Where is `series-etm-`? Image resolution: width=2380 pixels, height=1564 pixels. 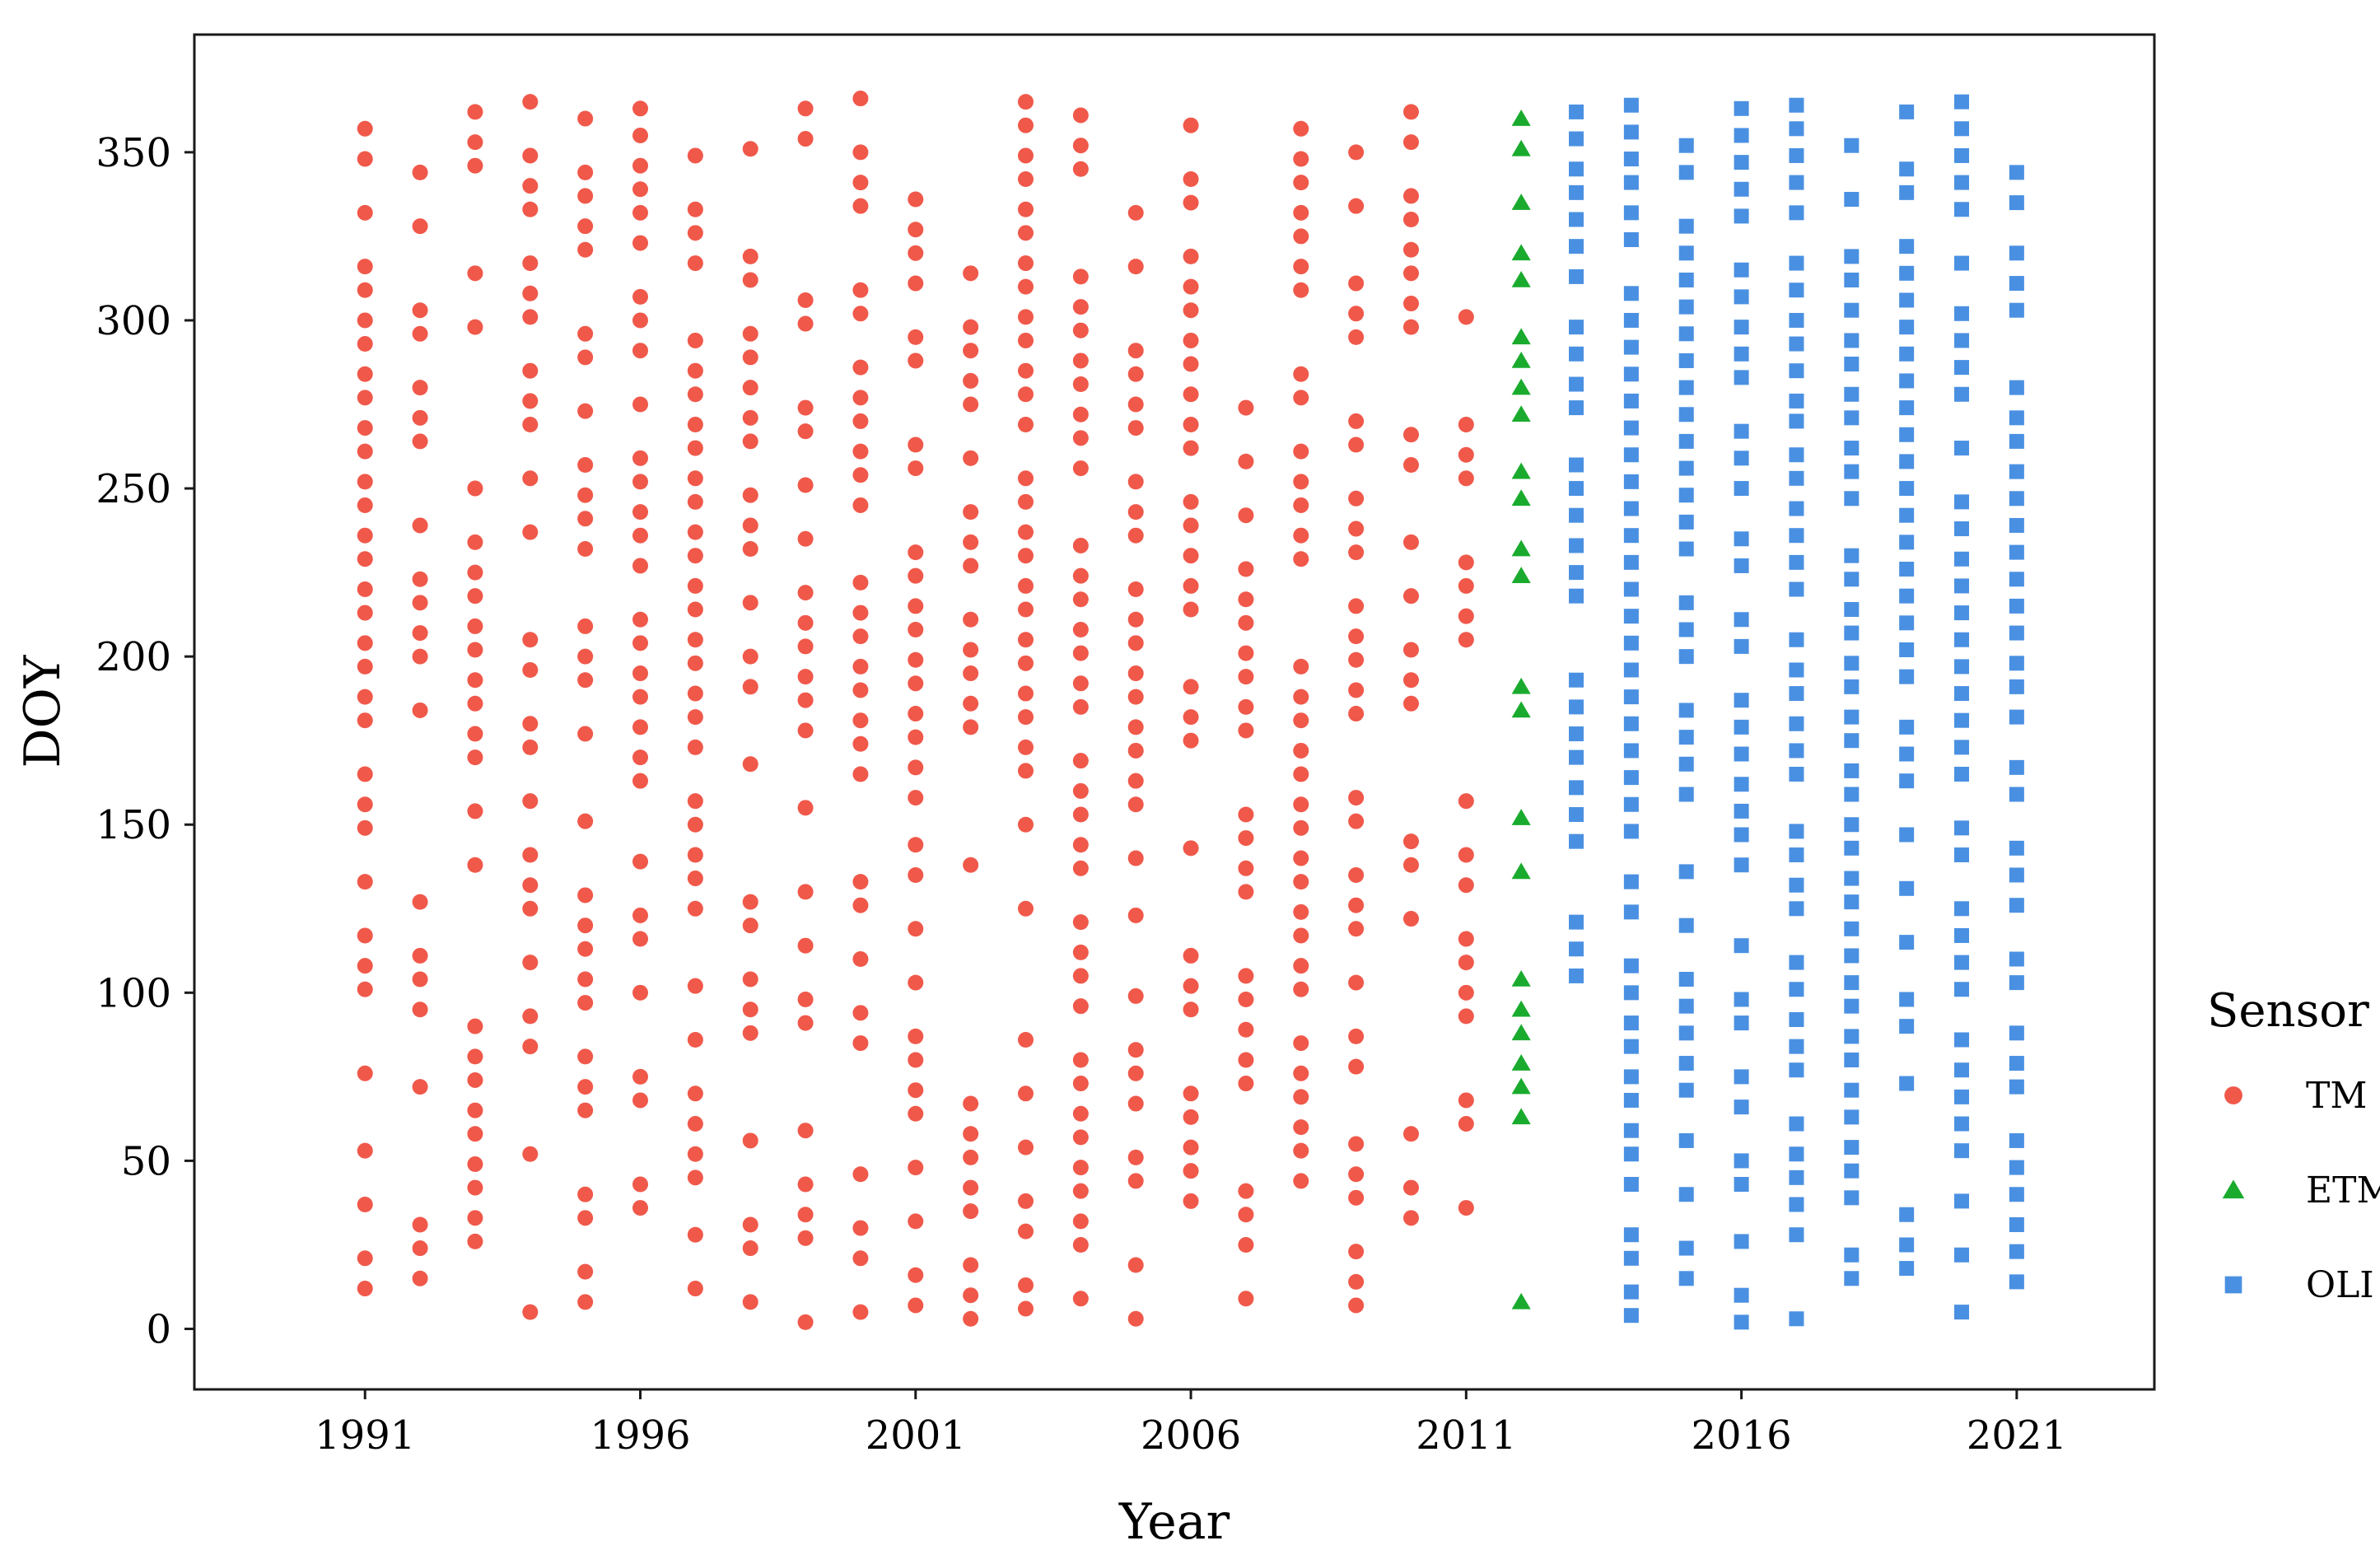
series-etm- is located at coordinates (1521, 710).